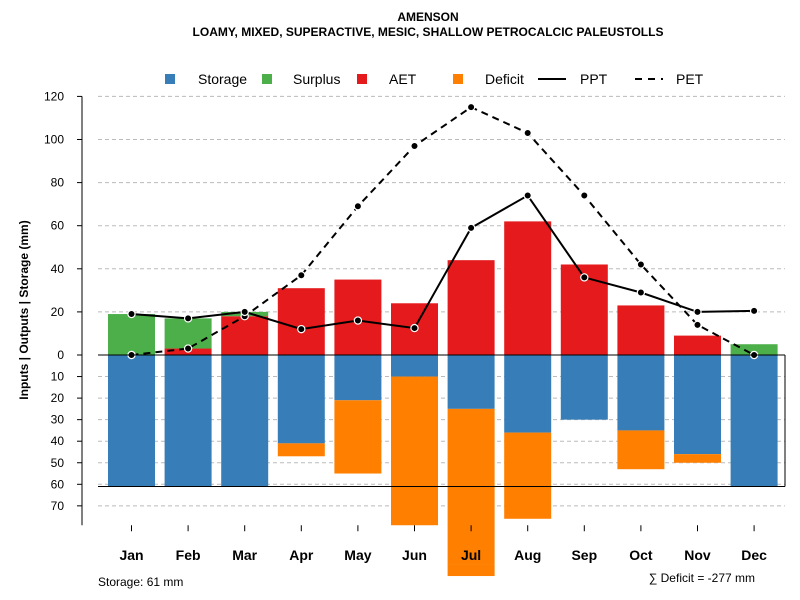 The image size is (800, 600). I want to click on aet-bar-nov, so click(697, 345).